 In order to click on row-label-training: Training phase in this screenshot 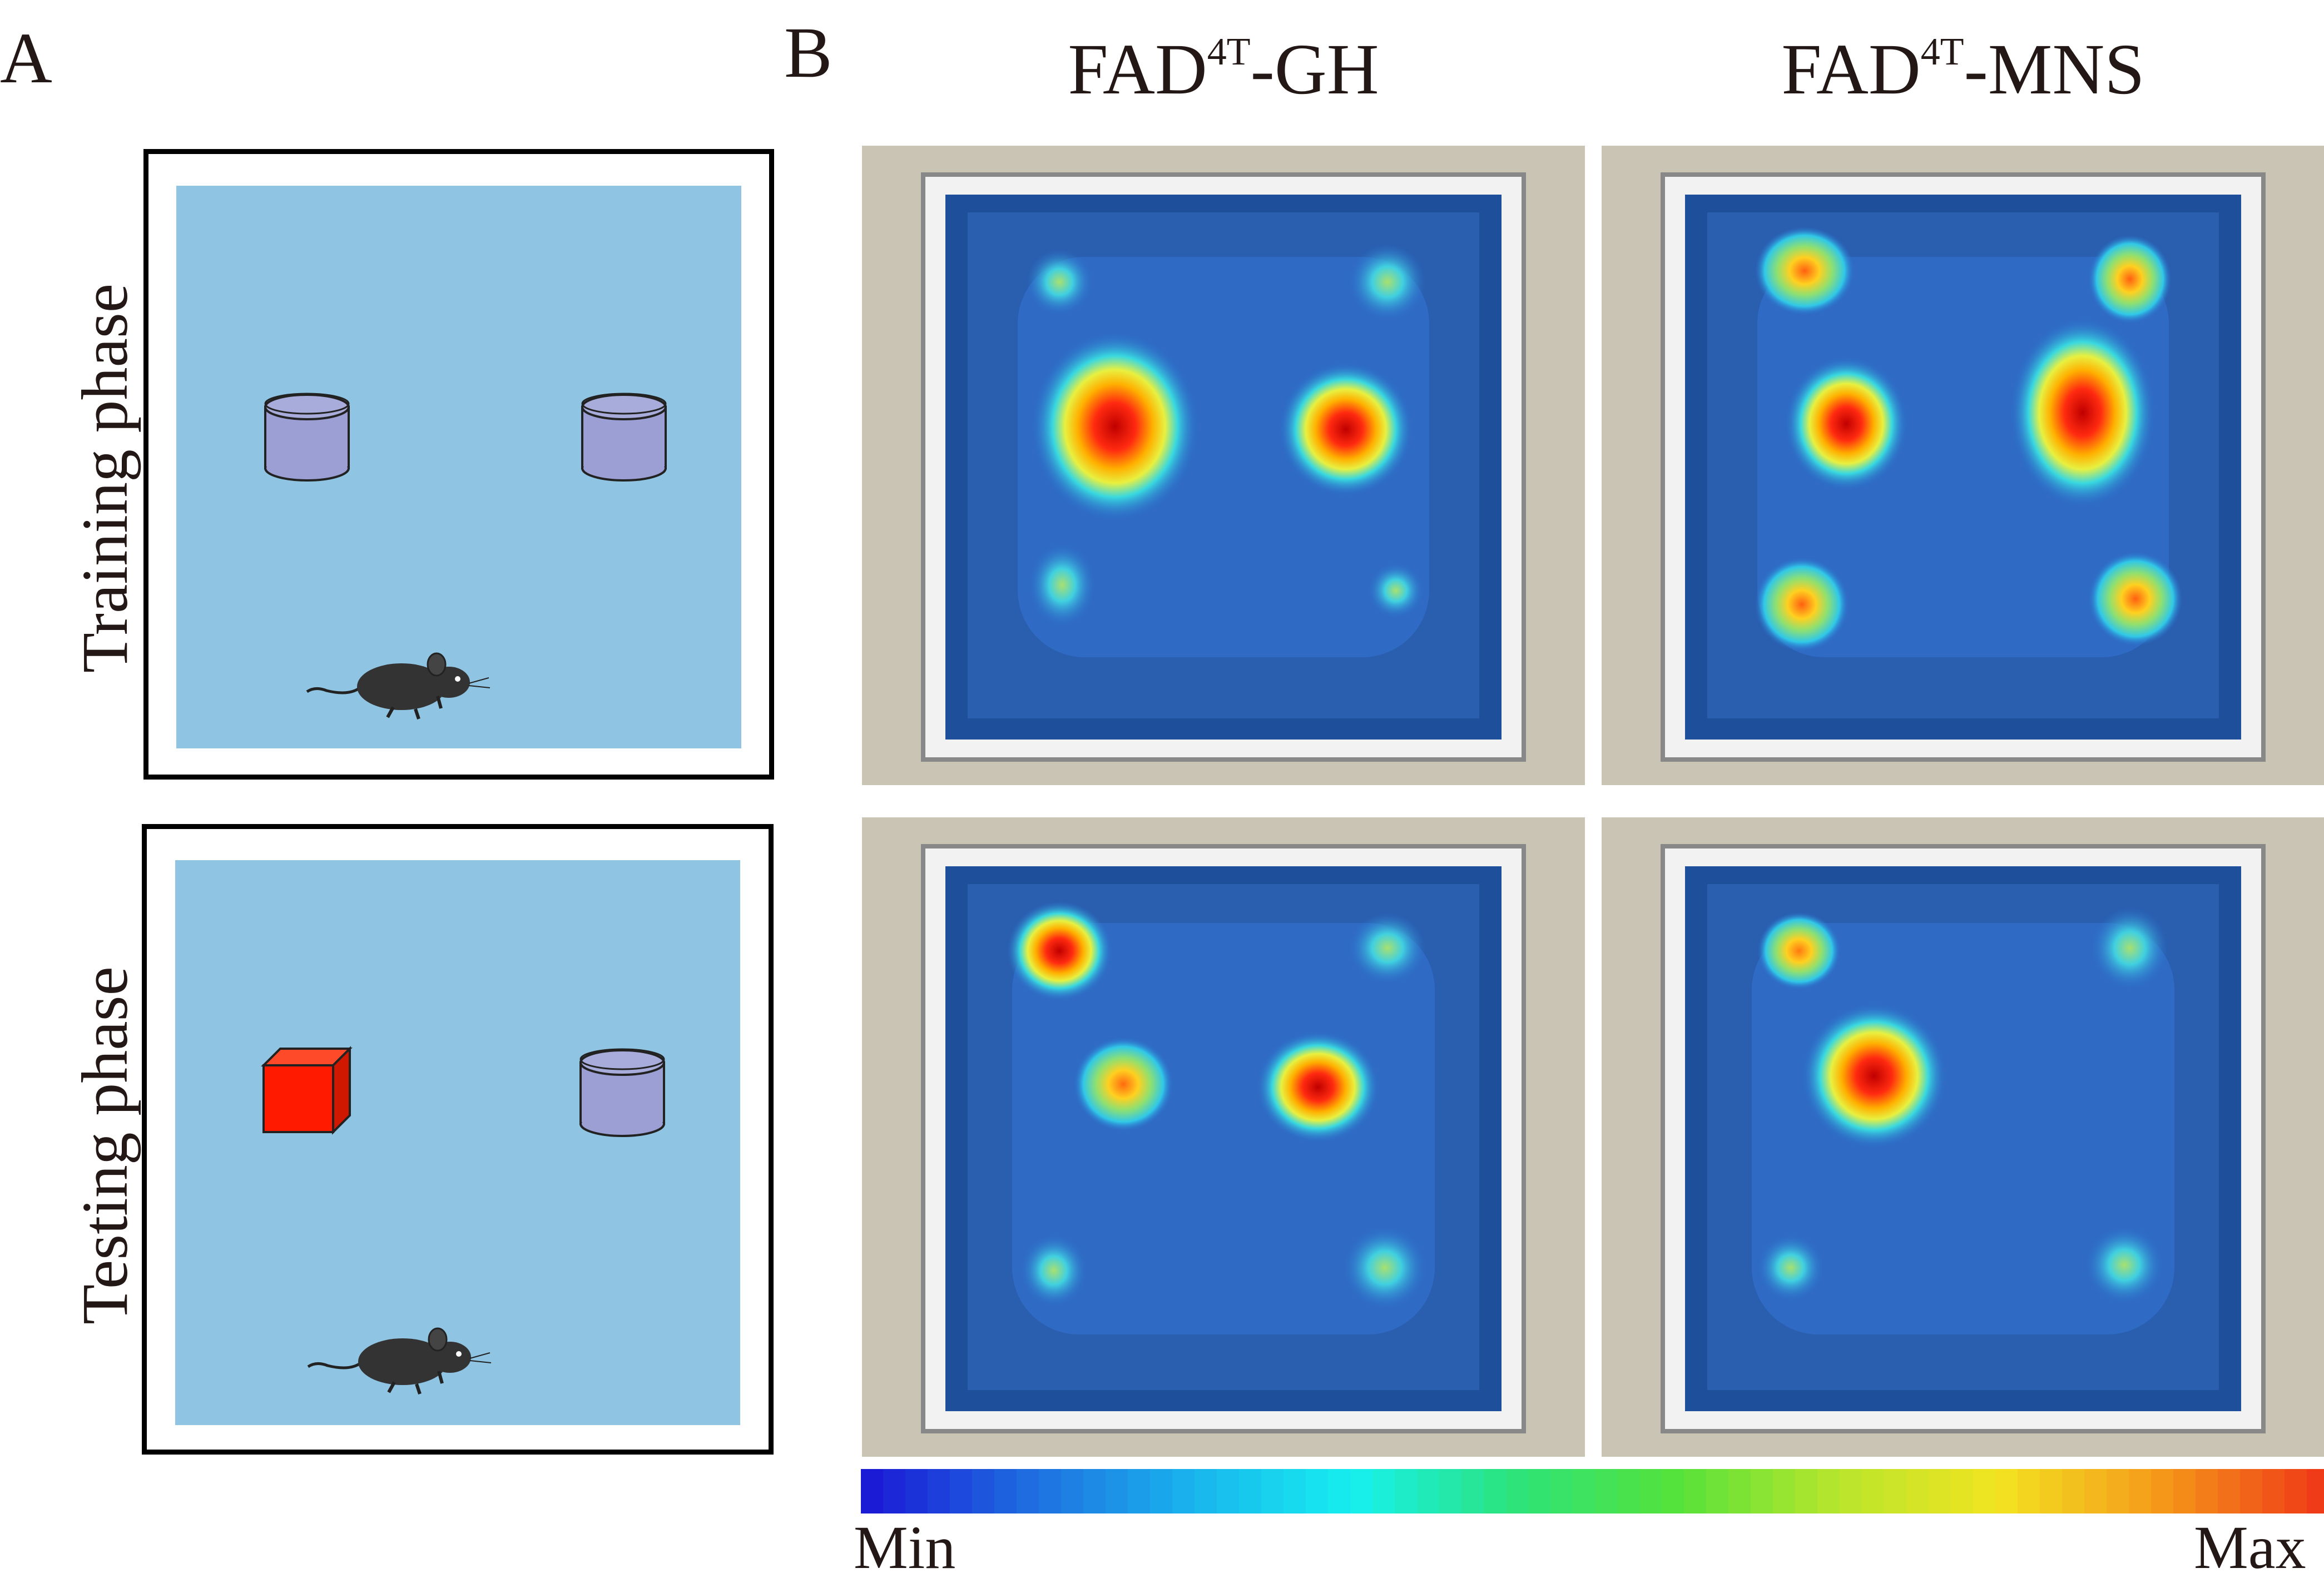, I will do `click(104, 478)`.